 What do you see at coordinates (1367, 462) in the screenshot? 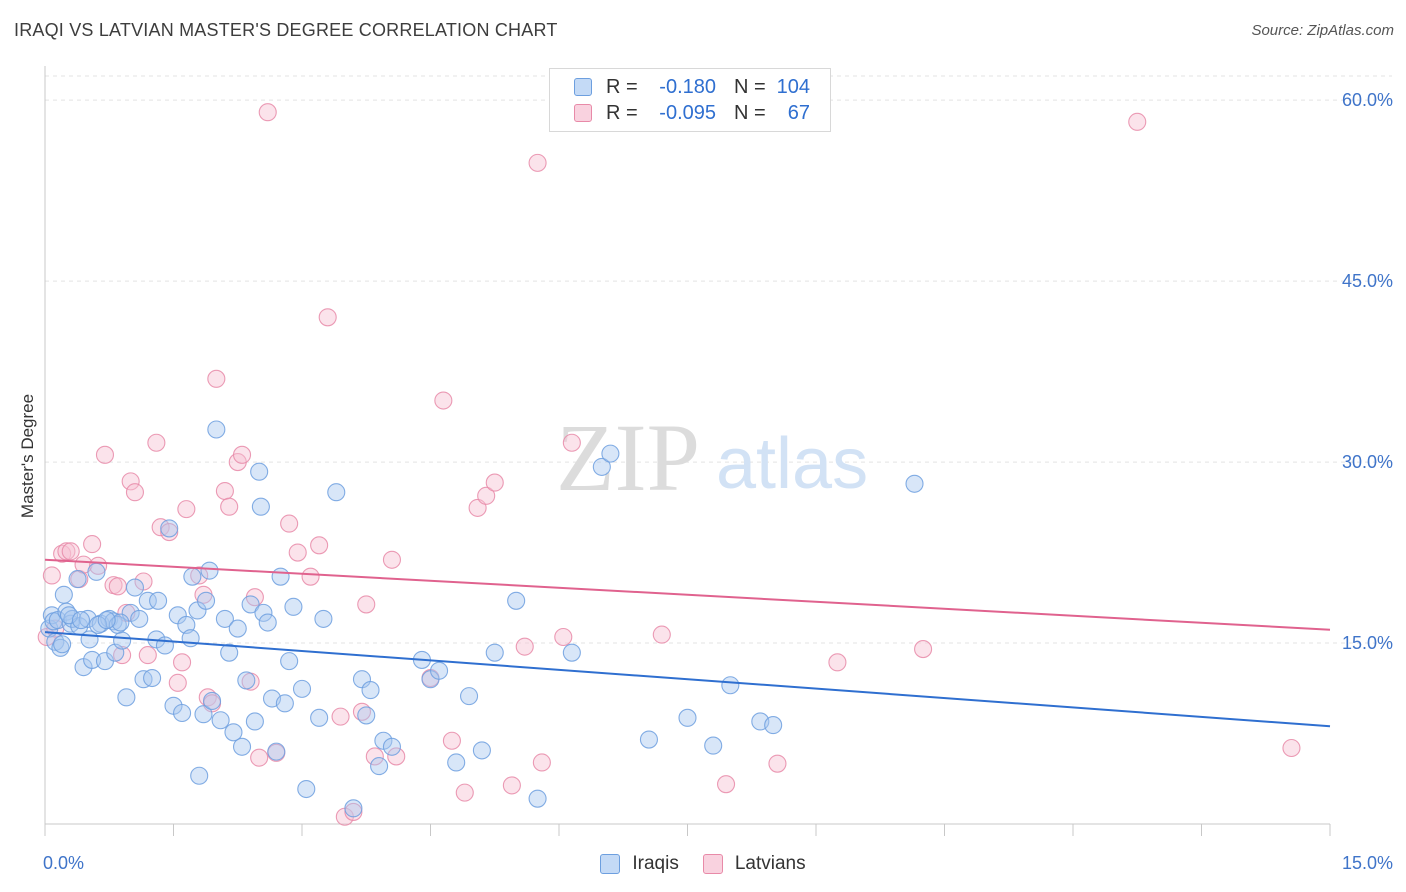
I see `y-tick-label: 30.0%` at bounding box center [1367, 462].